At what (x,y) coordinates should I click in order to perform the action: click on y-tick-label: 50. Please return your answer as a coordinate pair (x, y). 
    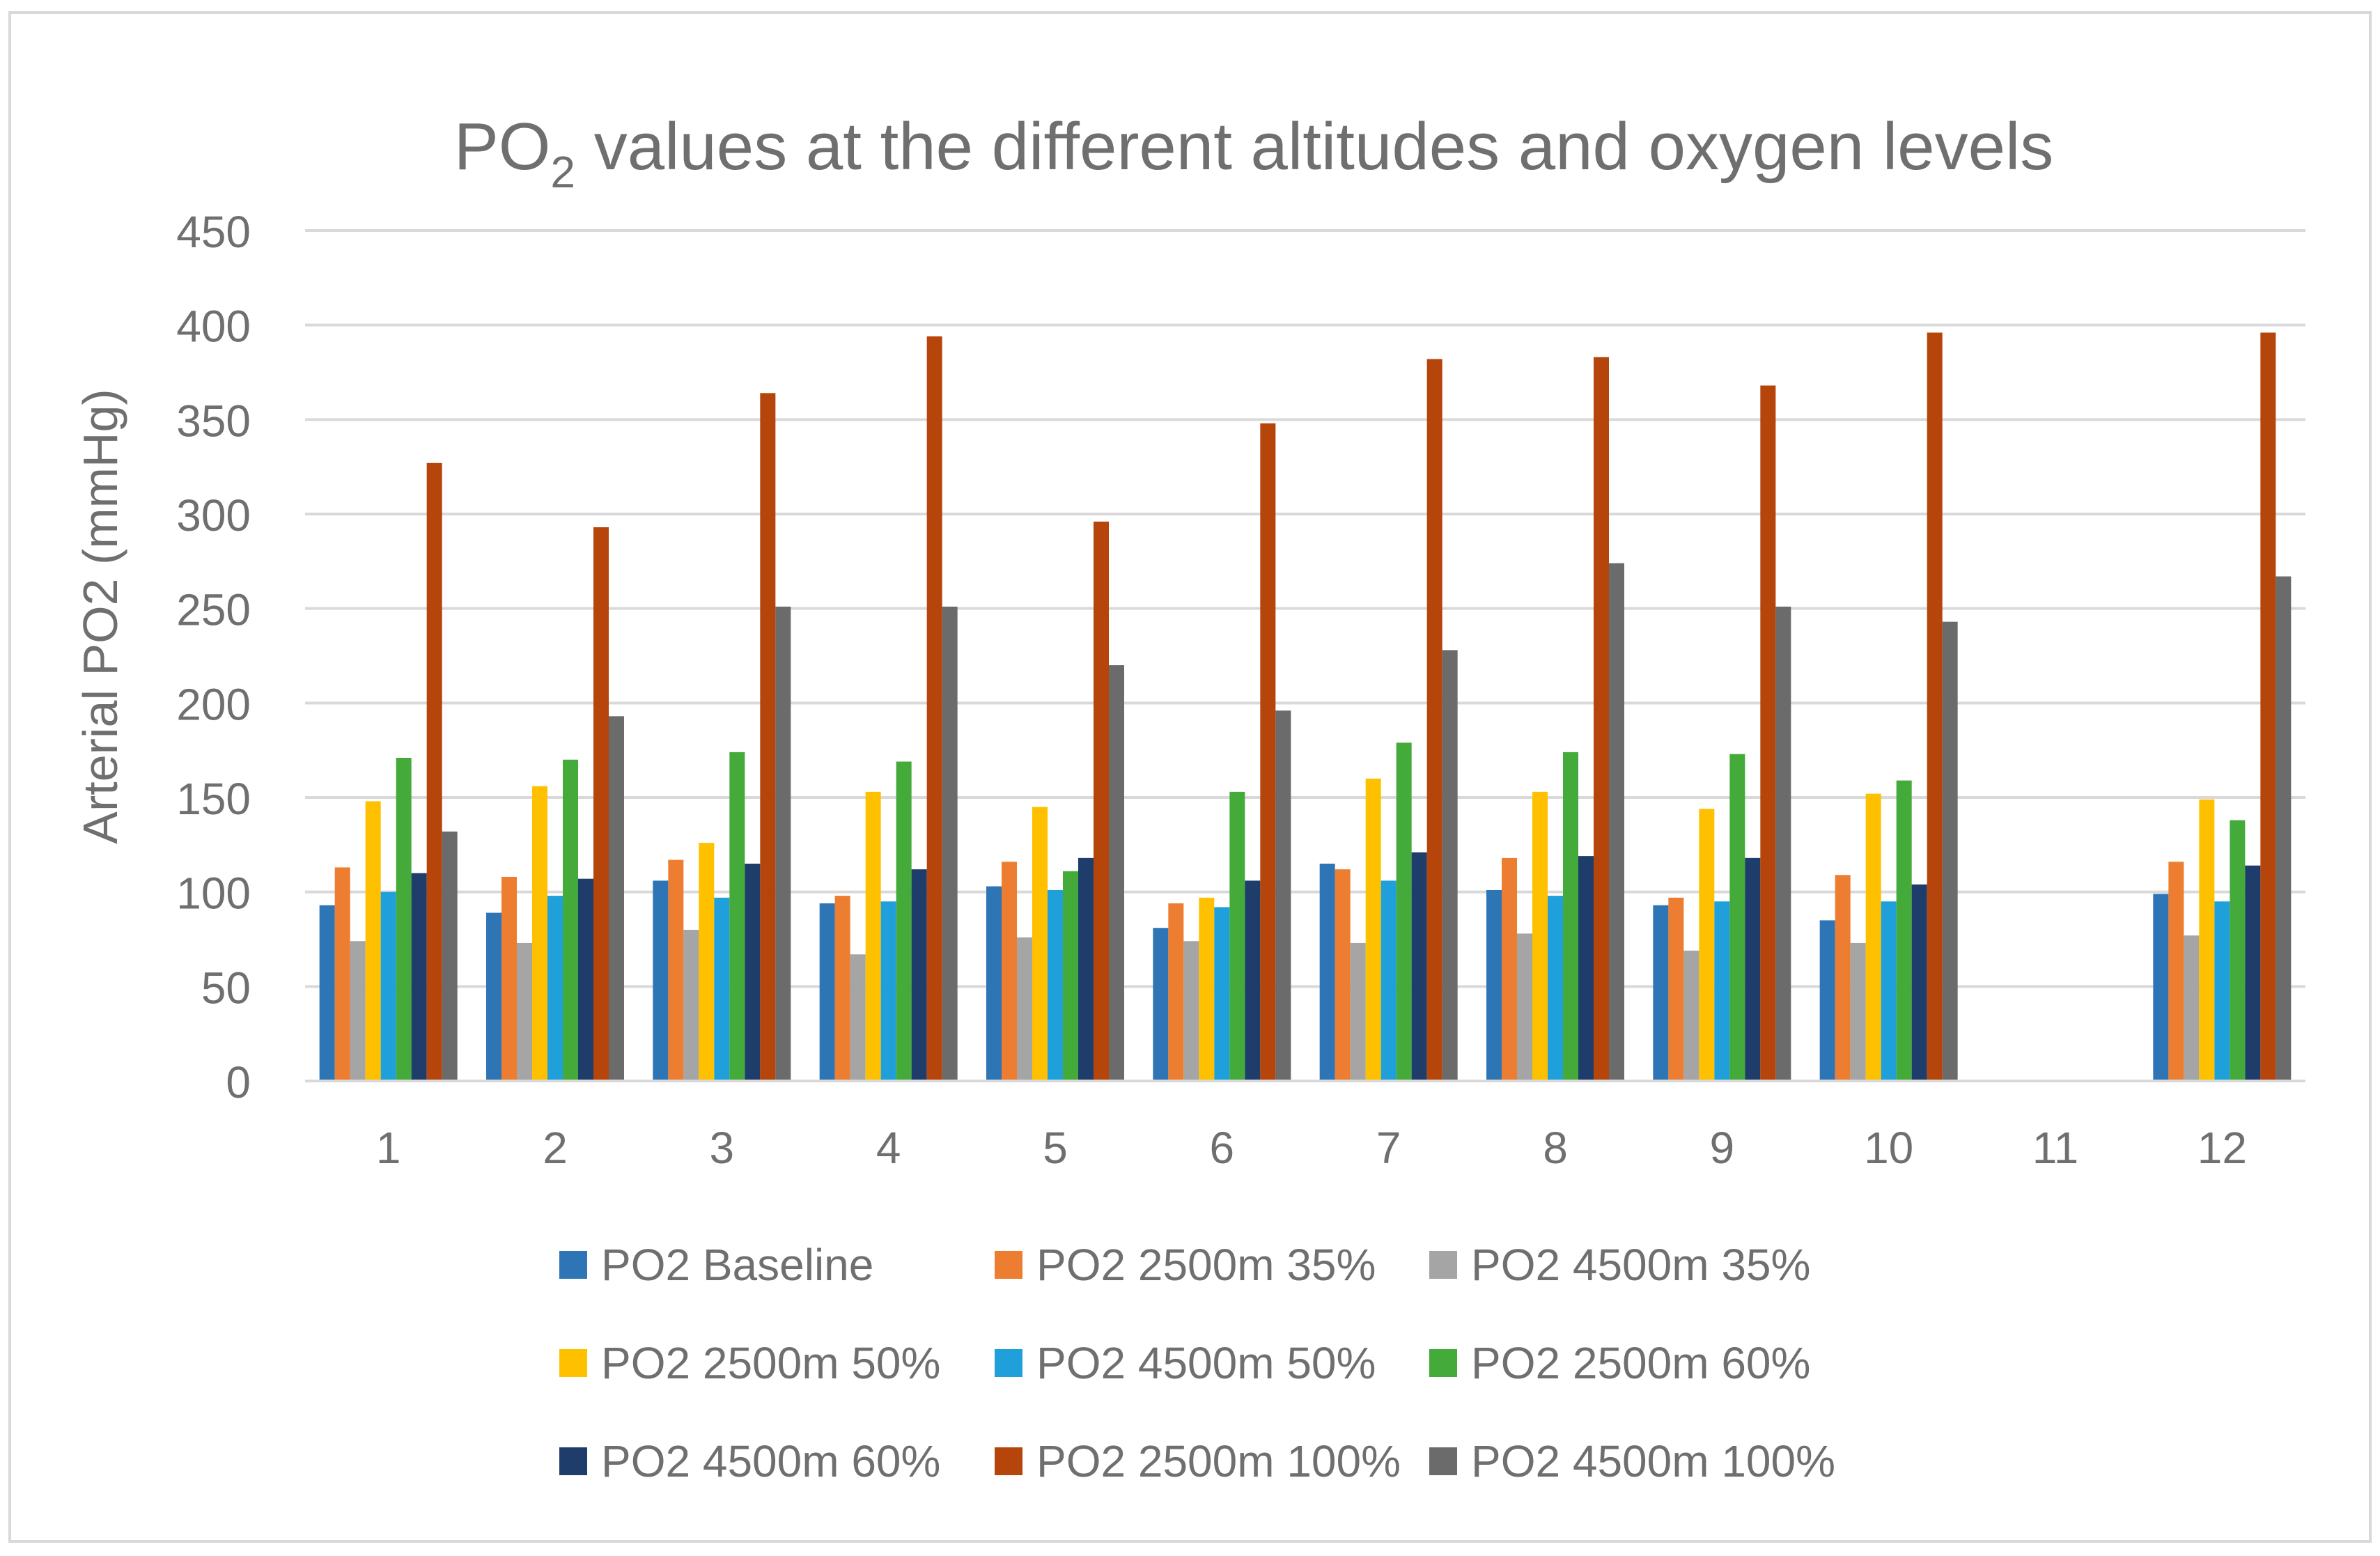
    Looking at the image, I should click on (226, 988).